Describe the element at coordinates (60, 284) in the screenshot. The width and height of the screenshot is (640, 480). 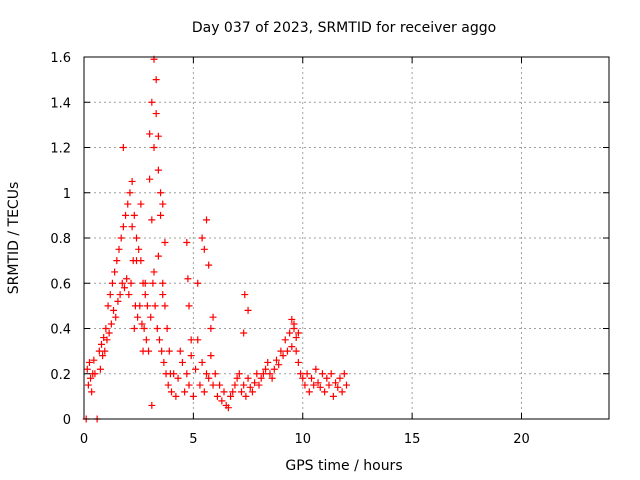
I see `y-tick-label: 0.6` at that location.